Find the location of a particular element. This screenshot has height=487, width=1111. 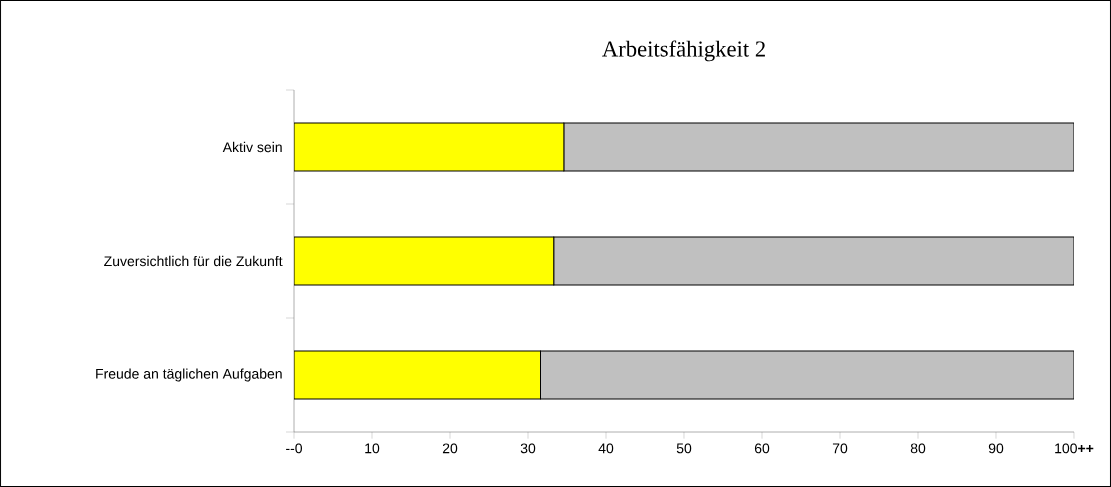

x-tick-label: 100++ is located at coordinates (1074, 448).